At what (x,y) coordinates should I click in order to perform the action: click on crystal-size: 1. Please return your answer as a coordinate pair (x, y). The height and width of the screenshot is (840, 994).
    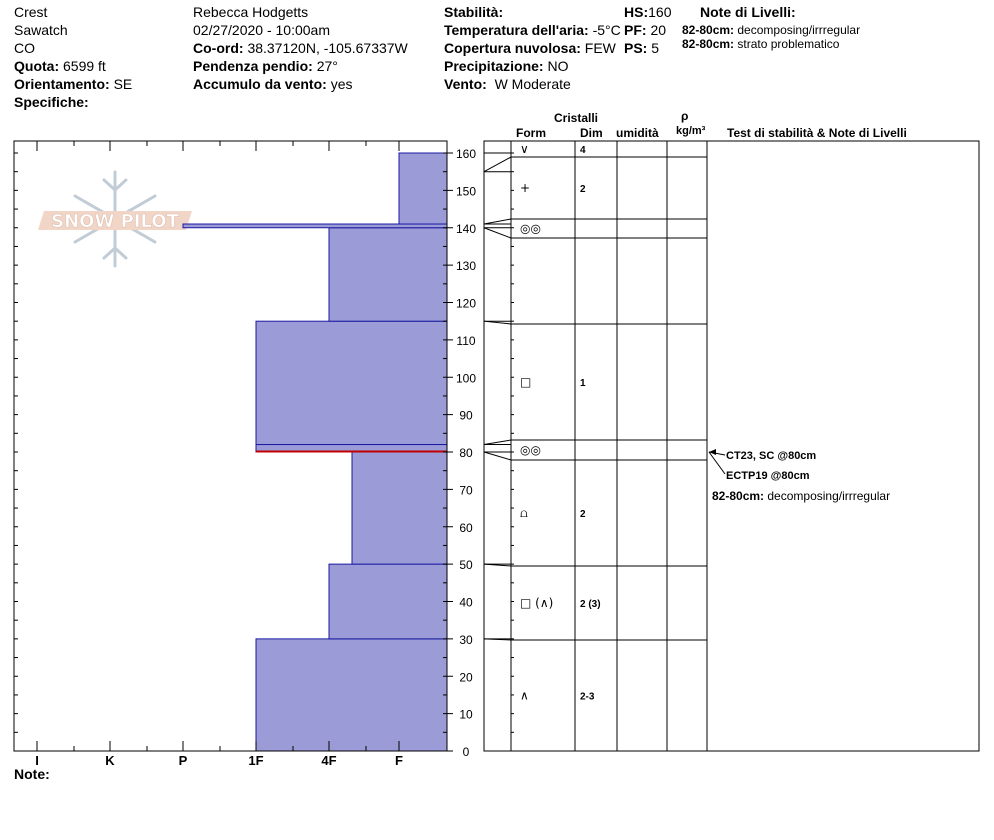
    Looking at the image, I should click on (583, 383).